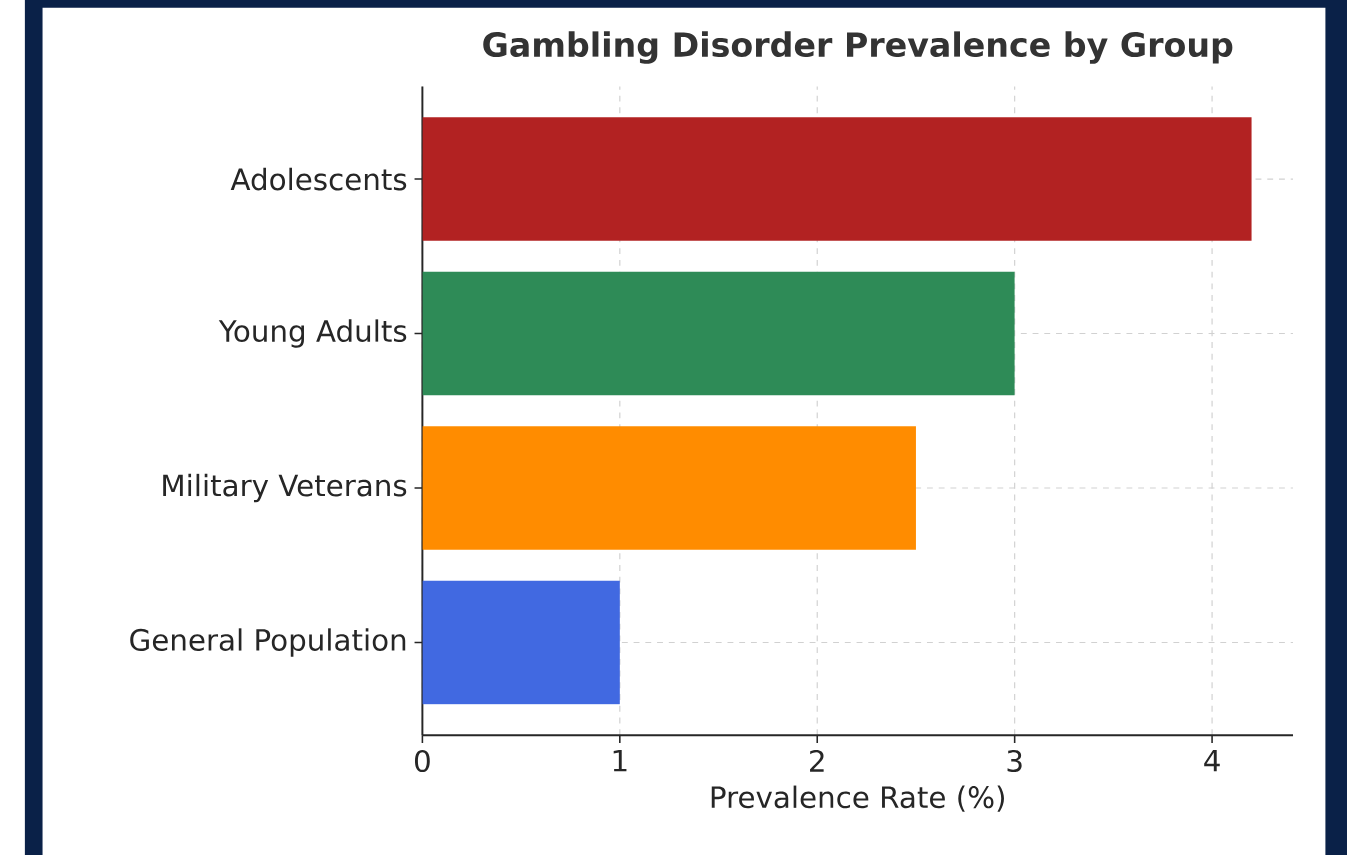 The image size is (1347, 855). I want to click on x-tick-label: 4, so click(1212, 760).